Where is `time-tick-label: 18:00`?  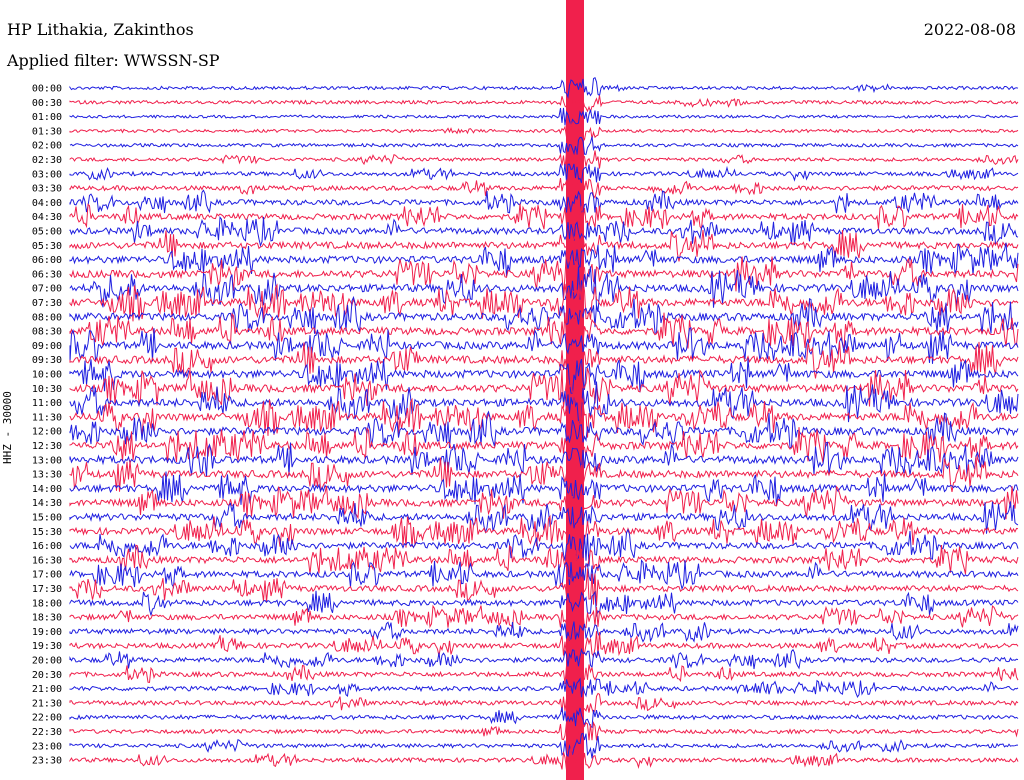 time-tick-label: 18:00 is located at coordinates (47, 603).